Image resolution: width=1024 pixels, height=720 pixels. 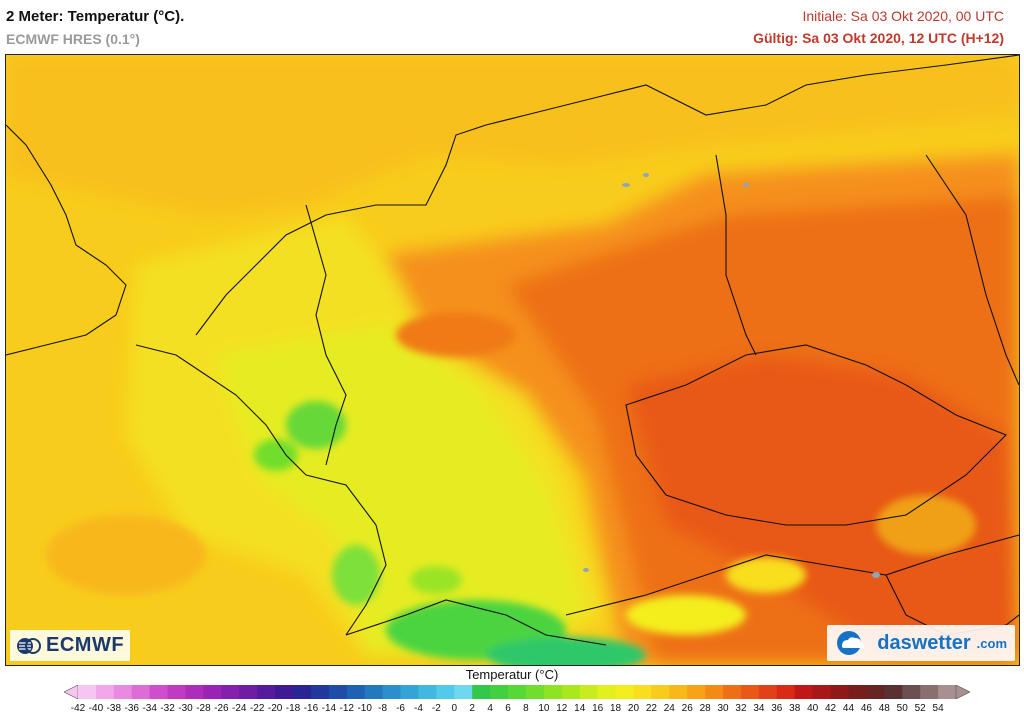 I want to click on legend-tick-label: 46, so click(x=866, y=708).